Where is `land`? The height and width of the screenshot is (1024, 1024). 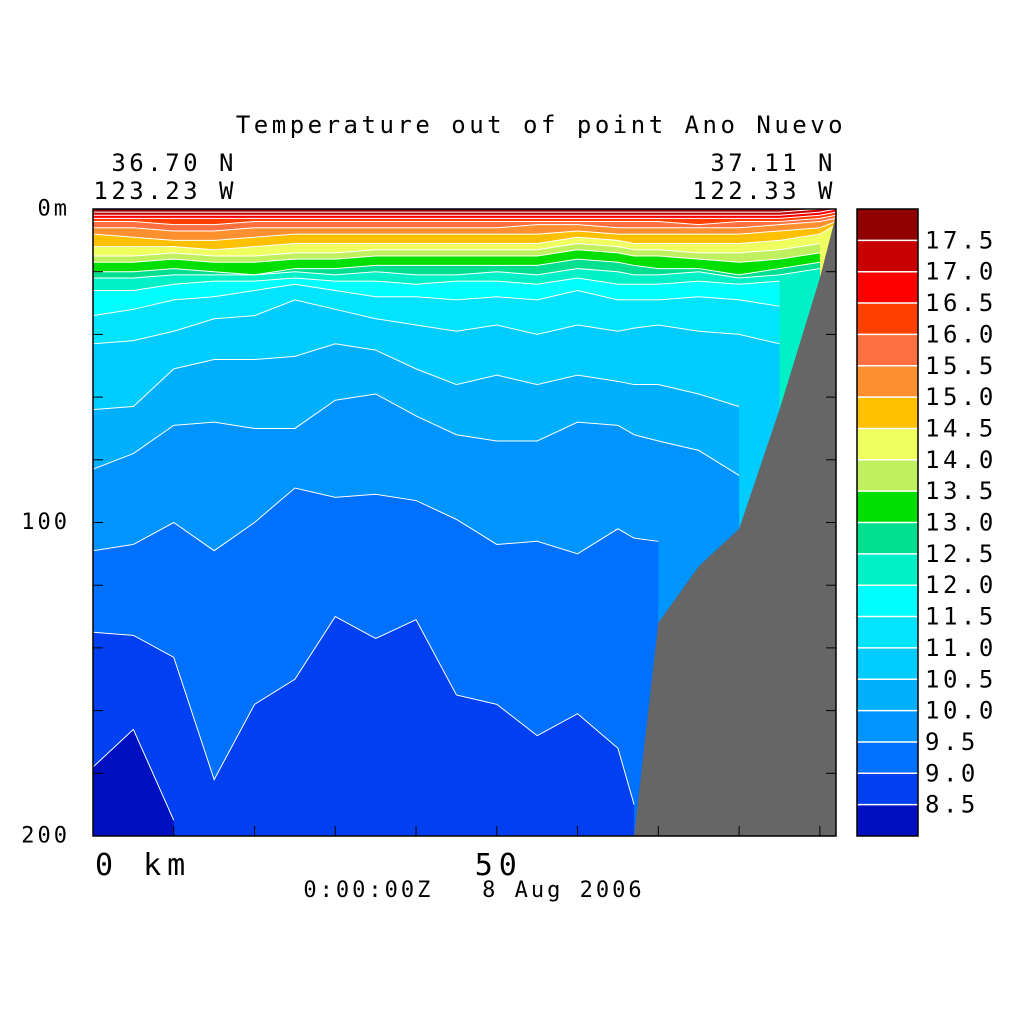 land is located at coordinates (735, 525).